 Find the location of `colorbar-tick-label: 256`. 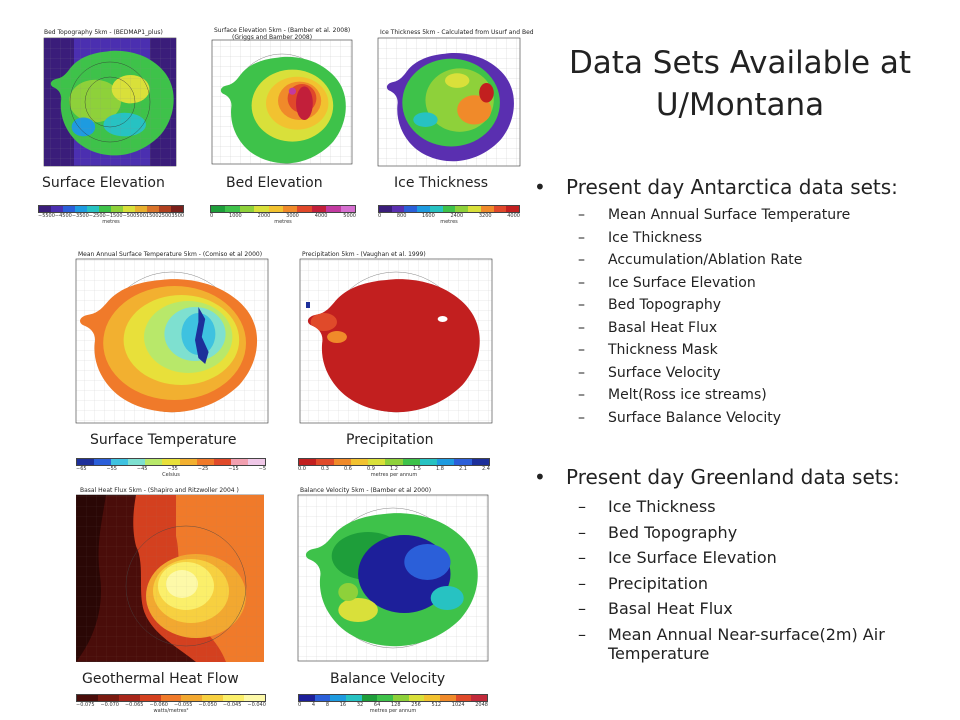

colorbar-tick-label: 256 is located at coordinates (416, 705).